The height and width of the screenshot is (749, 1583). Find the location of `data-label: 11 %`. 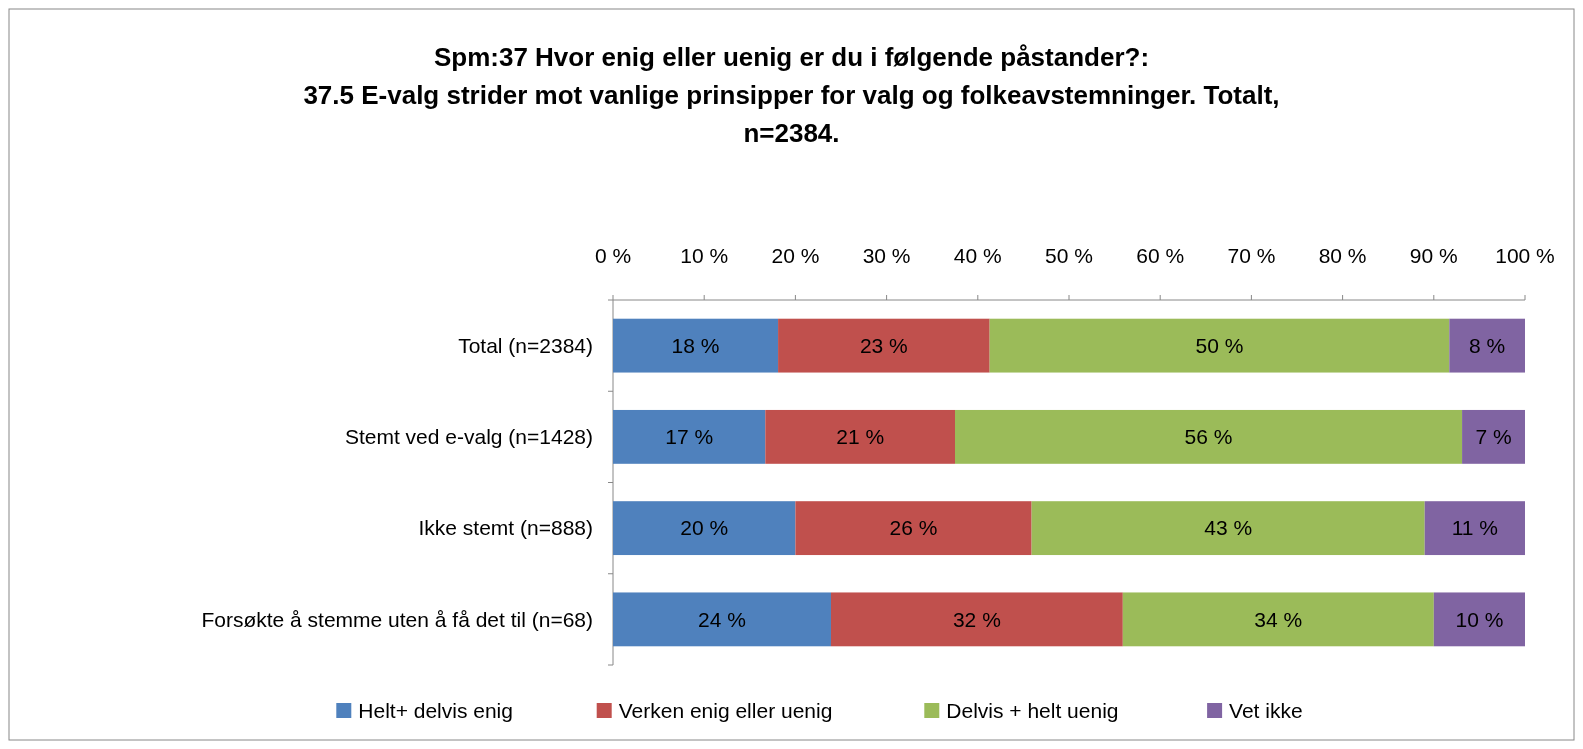

data-label: 11 % is located at coordinates (1474, 528).